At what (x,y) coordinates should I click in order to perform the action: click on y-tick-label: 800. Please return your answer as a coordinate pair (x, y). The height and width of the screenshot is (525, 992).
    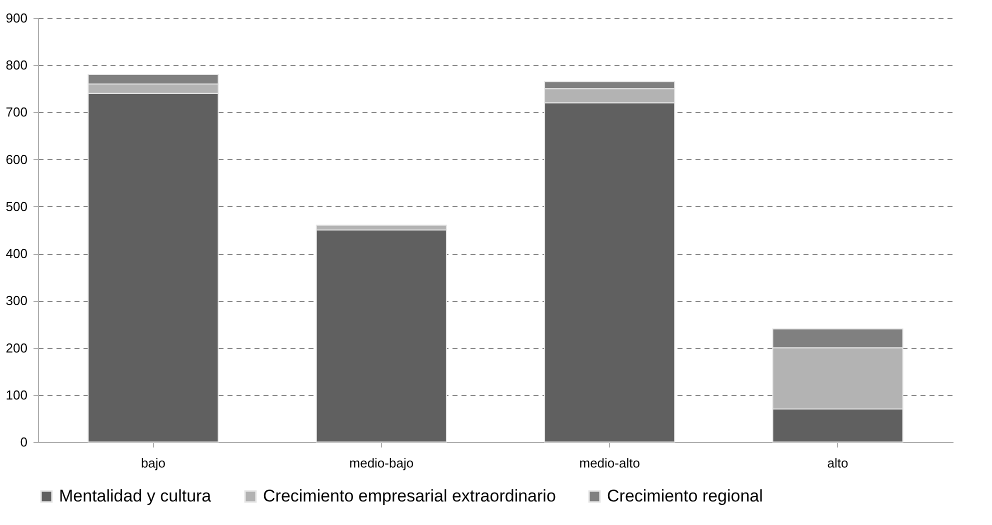
    Looking at the image, I should click on (17, 65).